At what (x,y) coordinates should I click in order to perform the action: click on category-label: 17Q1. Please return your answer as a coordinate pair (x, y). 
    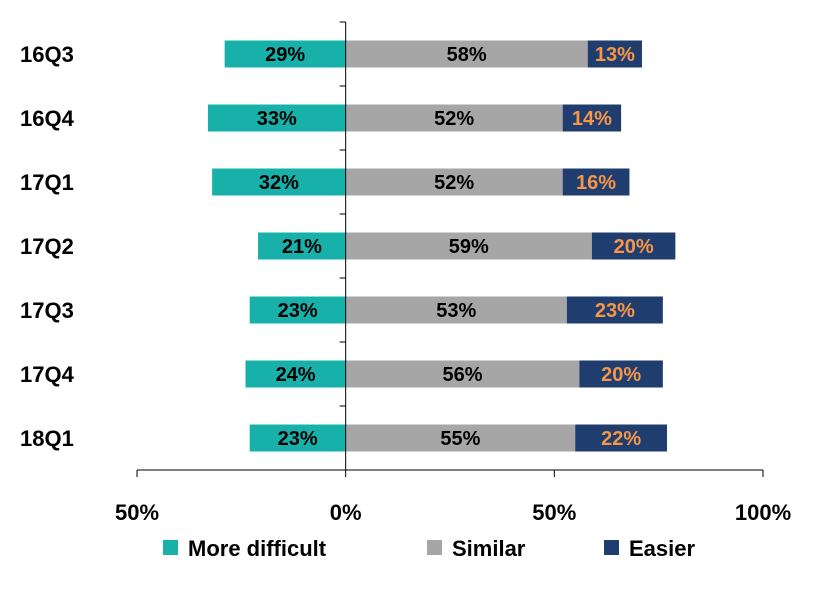
    Looking at the image, I should click on (47, 182).